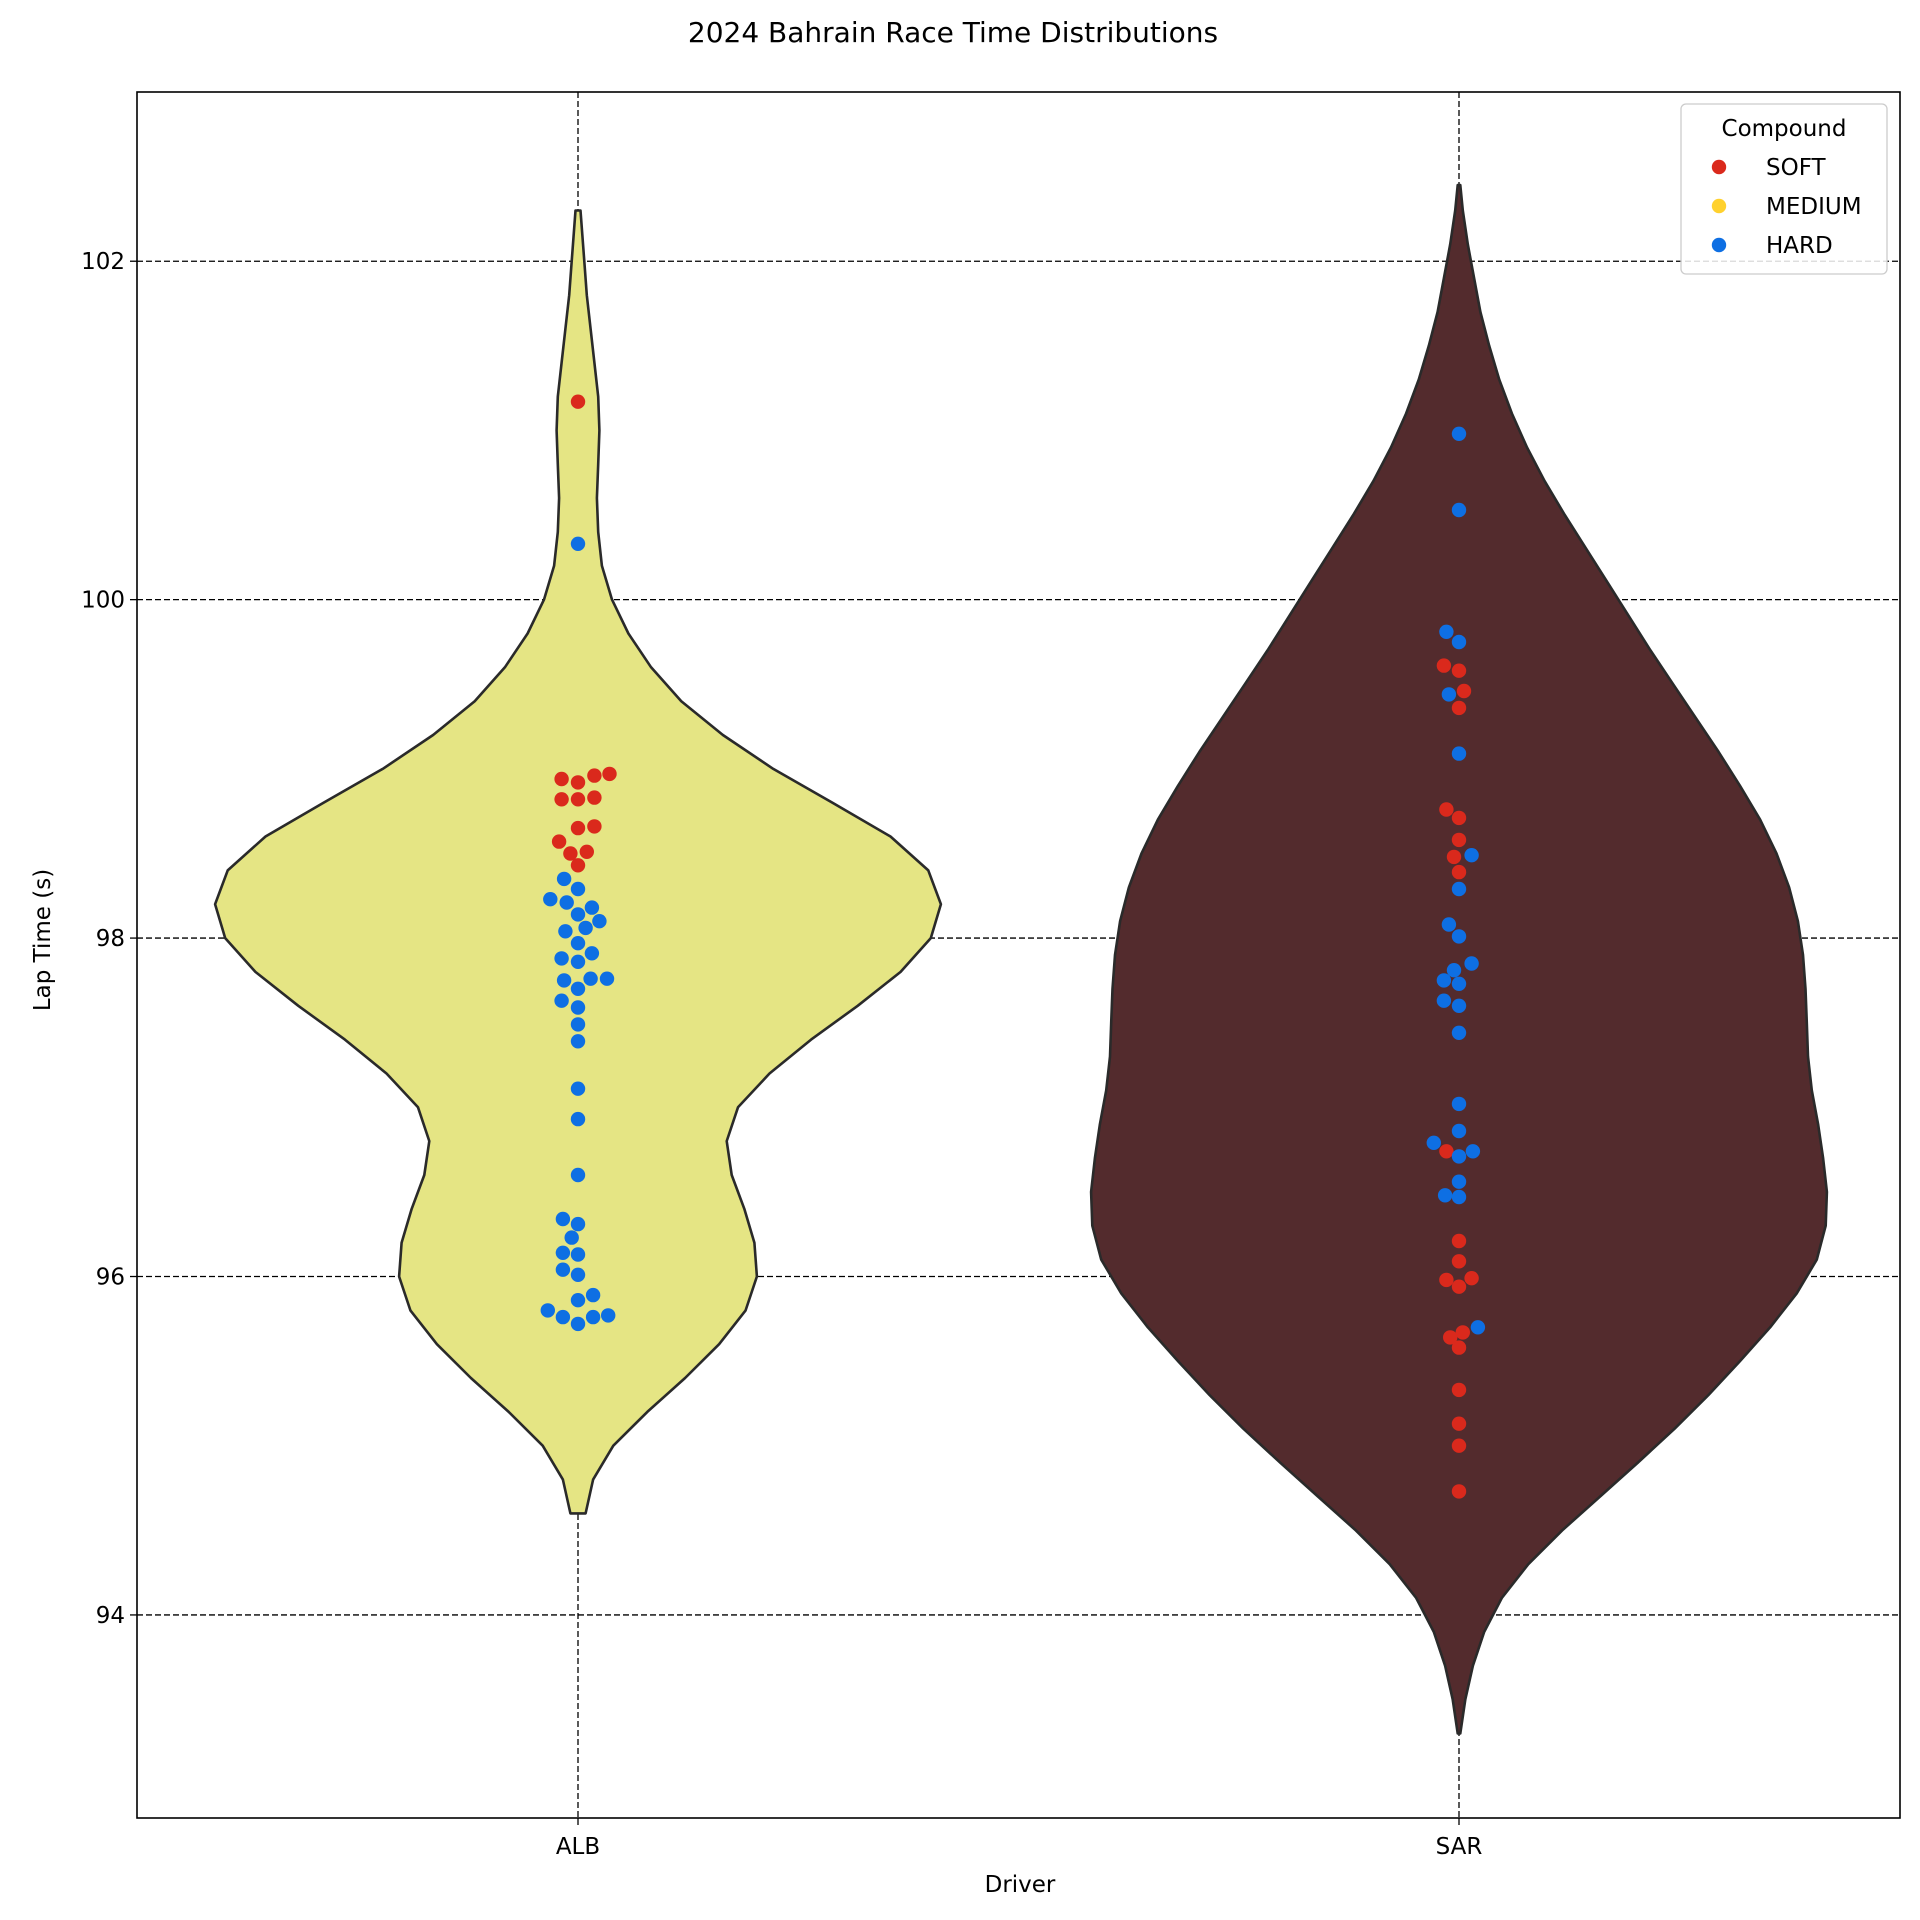  Describe the element at coordinates (110, 1616) in the screenshot. I see `y-tick-label: 94` at that location.